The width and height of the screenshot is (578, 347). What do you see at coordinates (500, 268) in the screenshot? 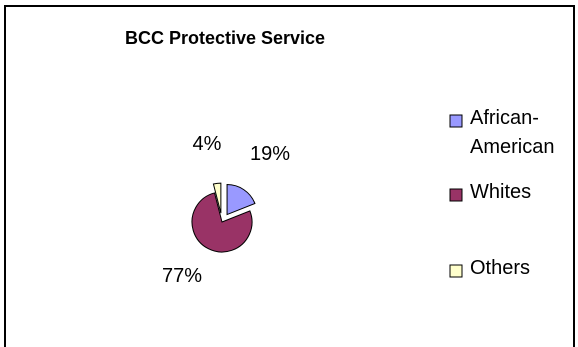
I see `legend-label-others: Others` at bounding box center [500, 268].